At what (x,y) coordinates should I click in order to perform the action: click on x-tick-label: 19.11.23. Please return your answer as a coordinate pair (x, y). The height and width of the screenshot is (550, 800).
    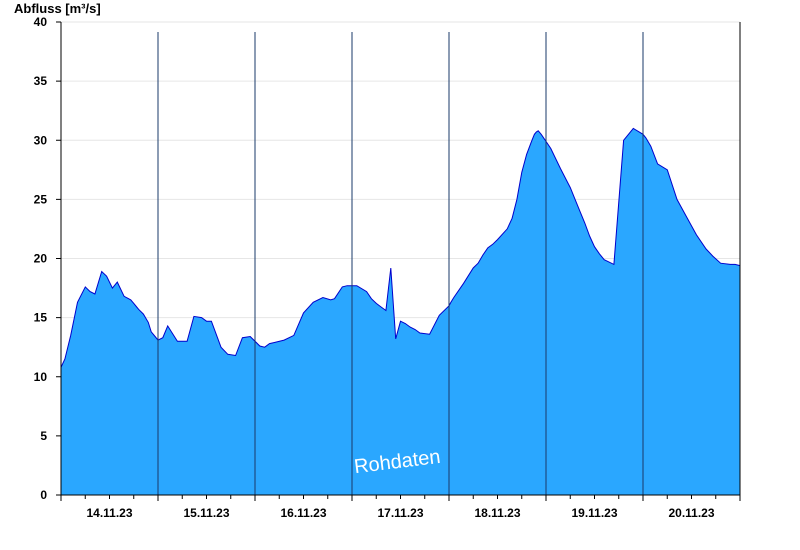
    Looking at the image, I should click on (594, 513).